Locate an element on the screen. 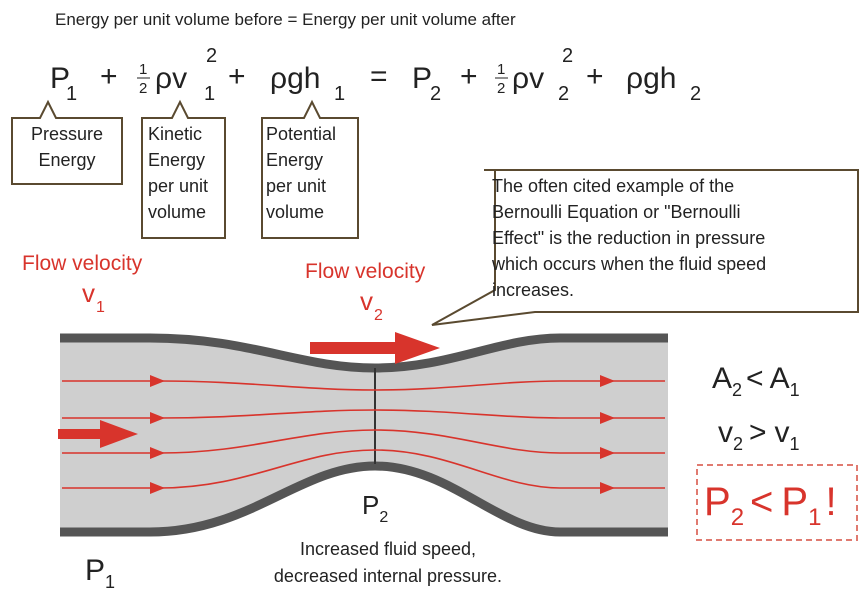 The height and width of the screenshot is (594, 861). callout-box is located at coordinates (645, 247).